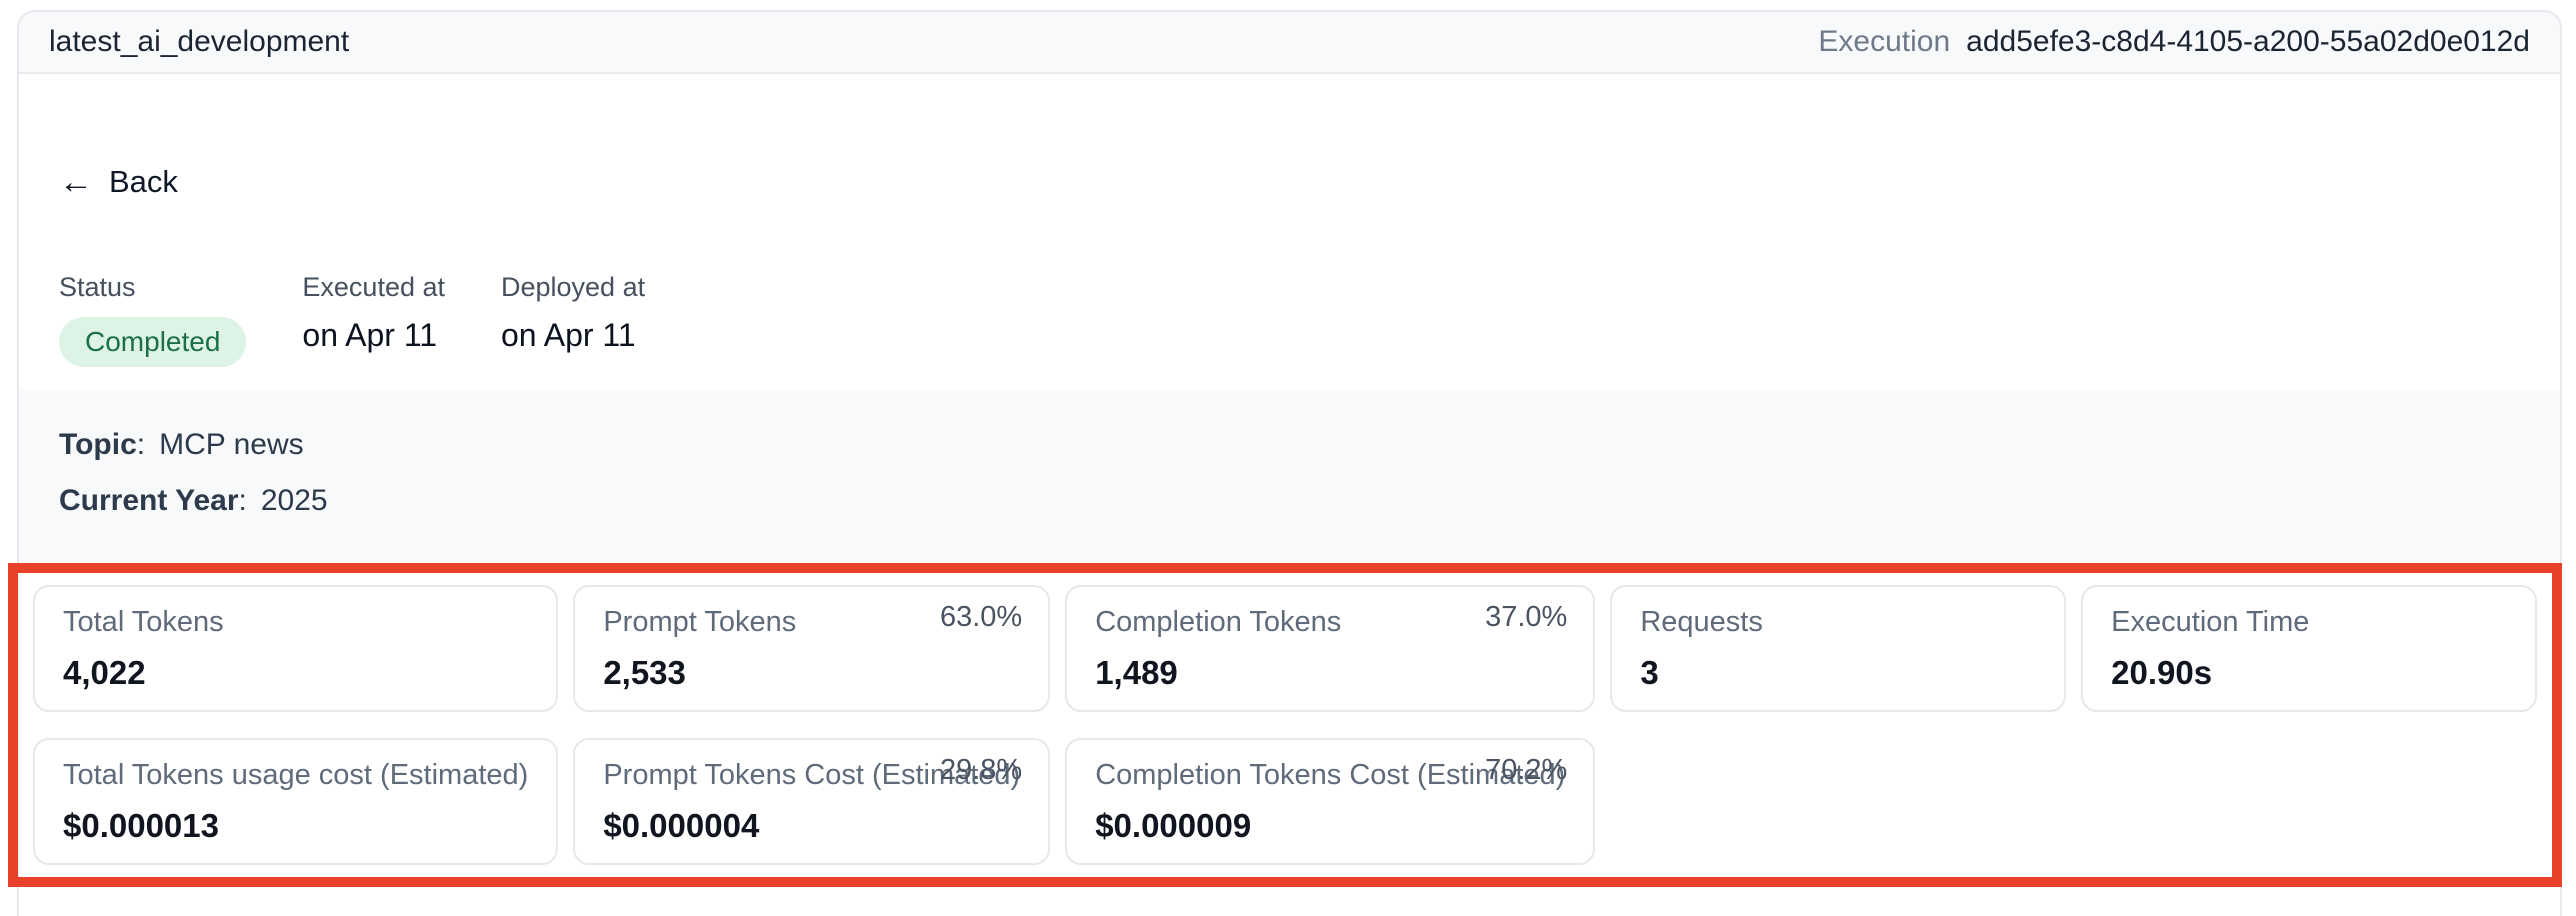  I want to click on metric-value: $0.000009, so click(1173, 825).